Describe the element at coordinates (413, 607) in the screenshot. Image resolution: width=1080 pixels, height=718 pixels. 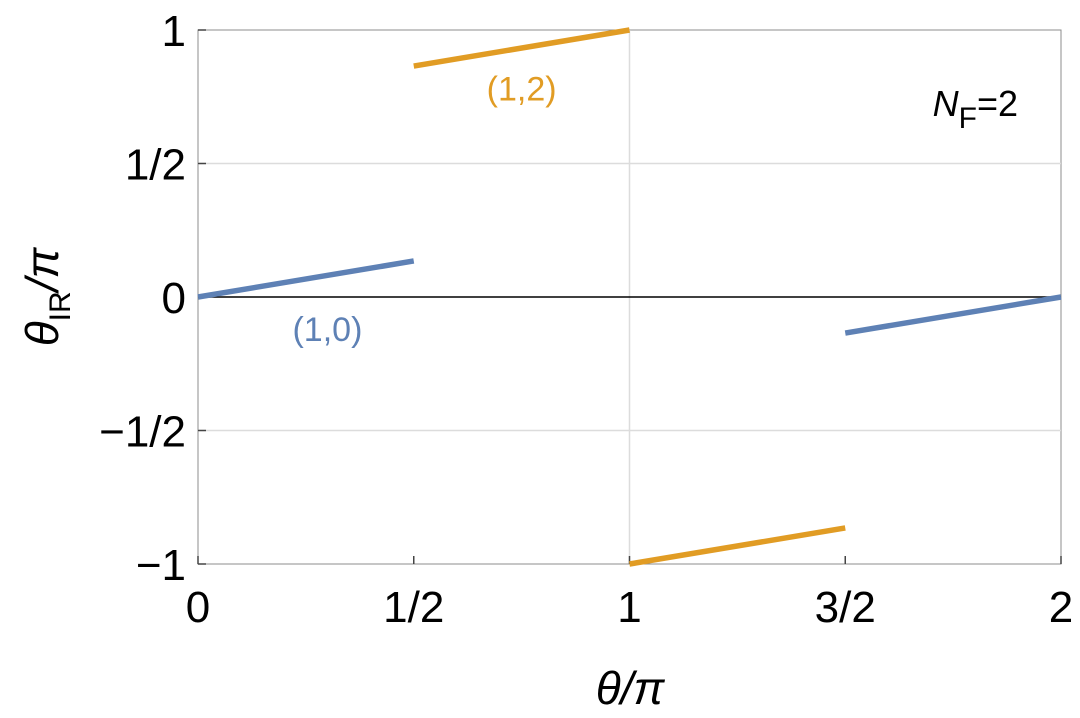
I see `x-tick-label: 1/2` at that location.